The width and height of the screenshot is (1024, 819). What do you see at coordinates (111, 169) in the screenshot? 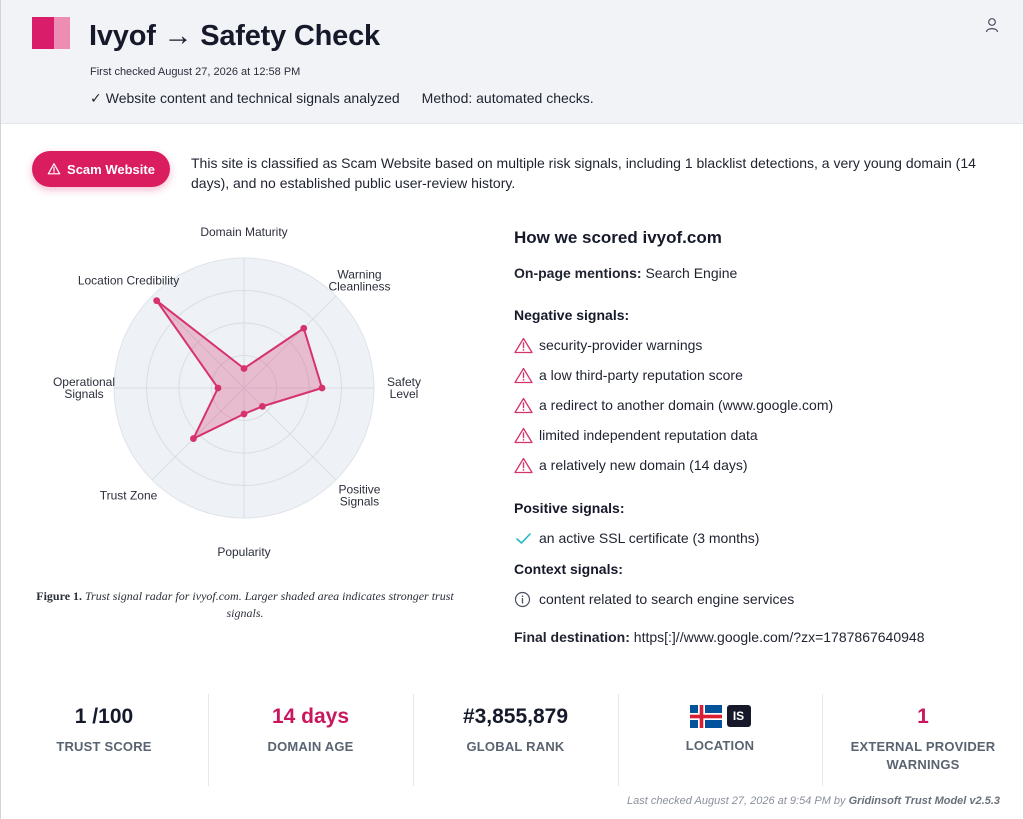
I see `verdict-label: Scam Website` at bounding box center [111, 169].